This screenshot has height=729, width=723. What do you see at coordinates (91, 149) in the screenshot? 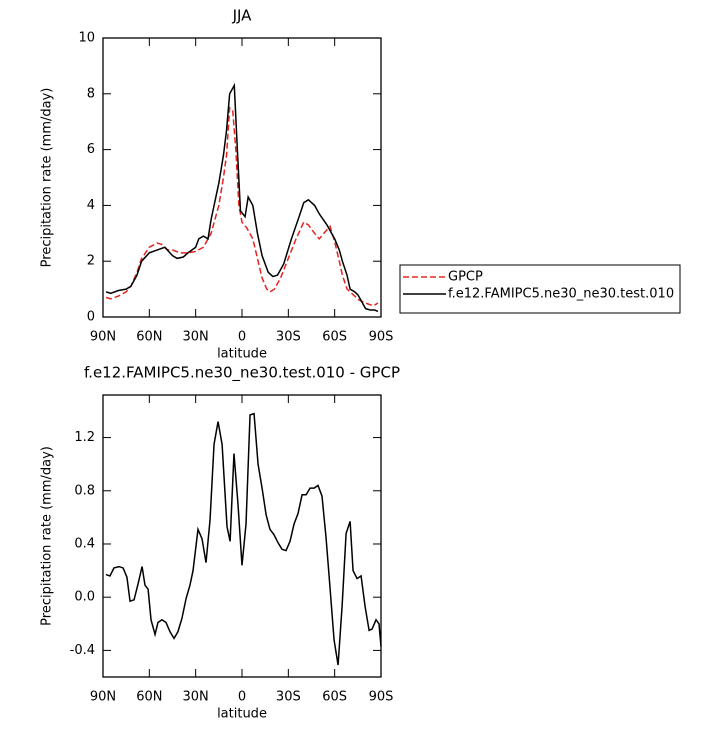
I see `y-tick-label: 6` at bounding box center [91, 149].